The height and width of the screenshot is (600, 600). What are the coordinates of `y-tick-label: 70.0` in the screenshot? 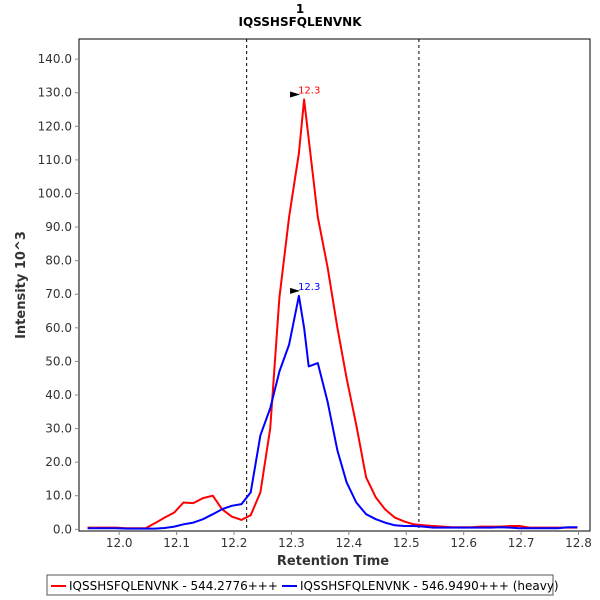 It's located at (58, 294).